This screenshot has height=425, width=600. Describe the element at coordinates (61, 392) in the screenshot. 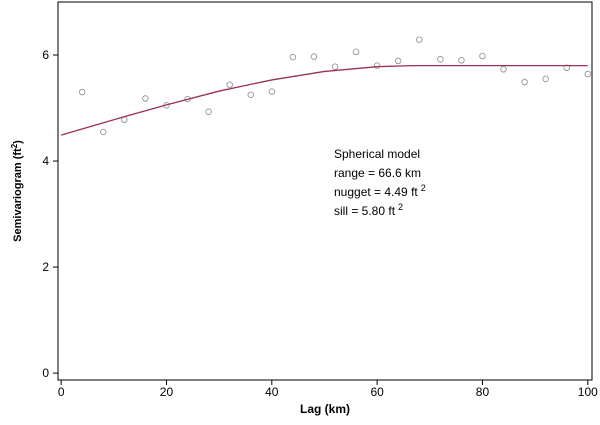

I see `x-tick-label: 0` at that location.